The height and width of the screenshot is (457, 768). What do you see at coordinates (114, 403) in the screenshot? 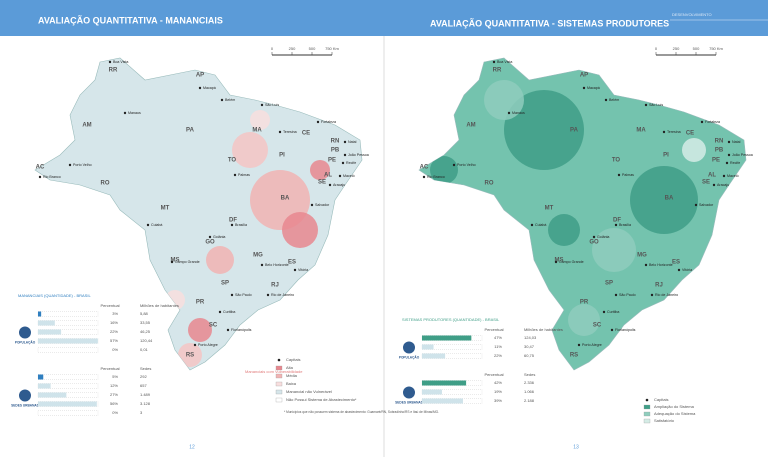
I see `percent-label: 56%` at bounding box center [114, 403].